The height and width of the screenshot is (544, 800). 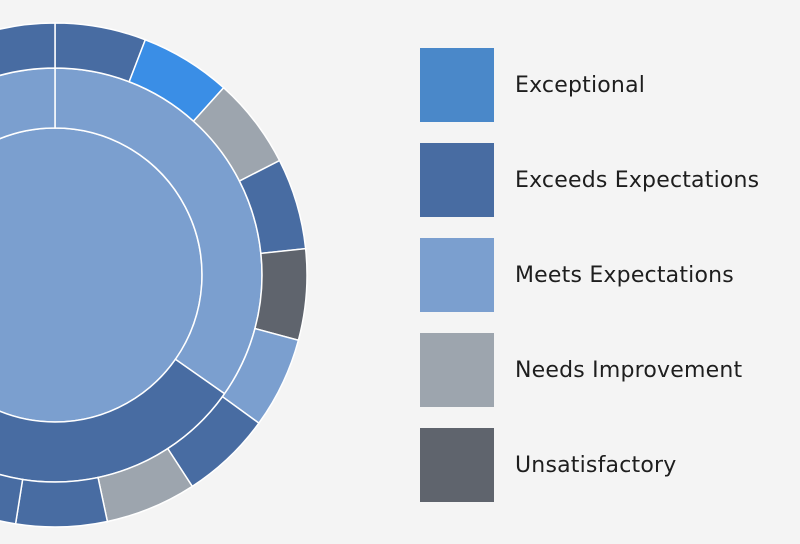 I want to click on legend-label-exceeds-expectations: Exceeds Expectations, so click(x=637, y=180).